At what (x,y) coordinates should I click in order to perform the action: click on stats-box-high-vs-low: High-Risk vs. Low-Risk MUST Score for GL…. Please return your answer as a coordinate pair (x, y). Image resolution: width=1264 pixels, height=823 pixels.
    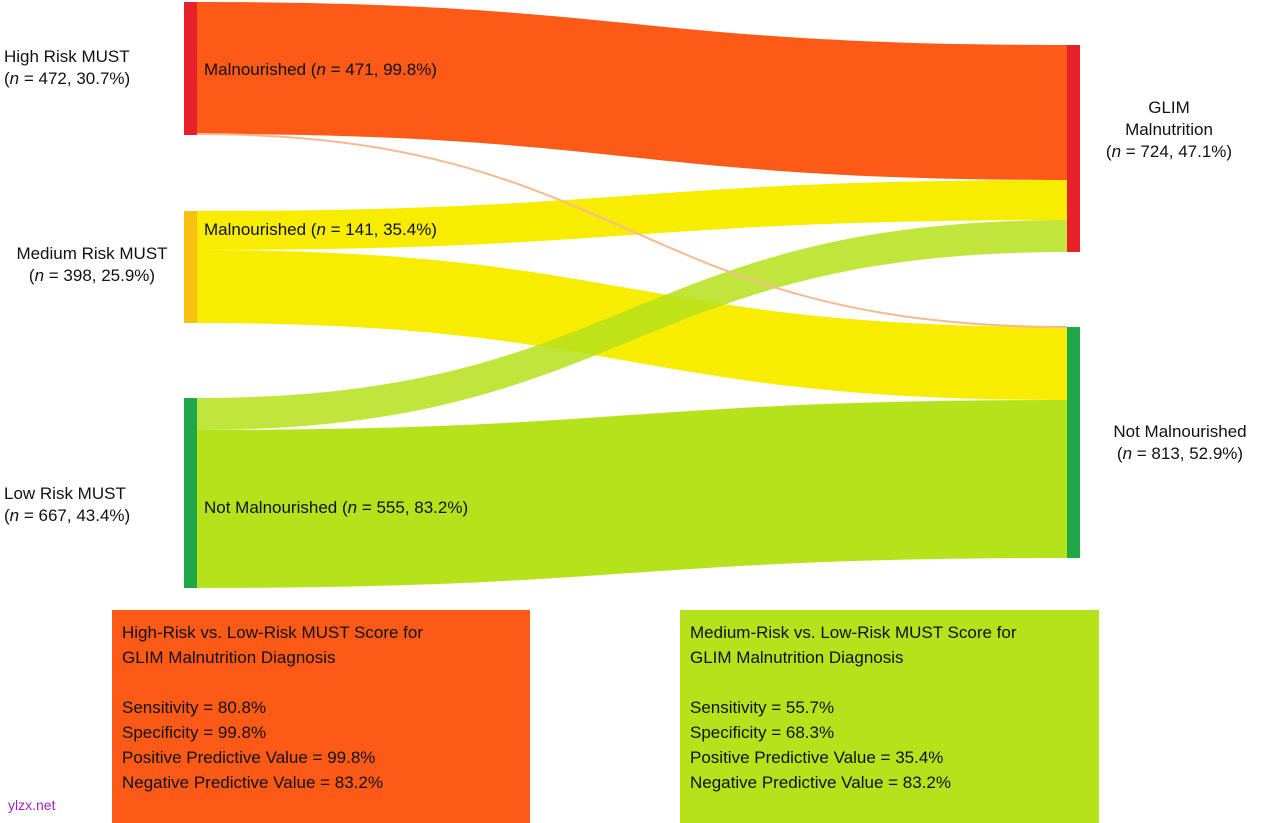
    Looking at the image, I should click on (321, 716).